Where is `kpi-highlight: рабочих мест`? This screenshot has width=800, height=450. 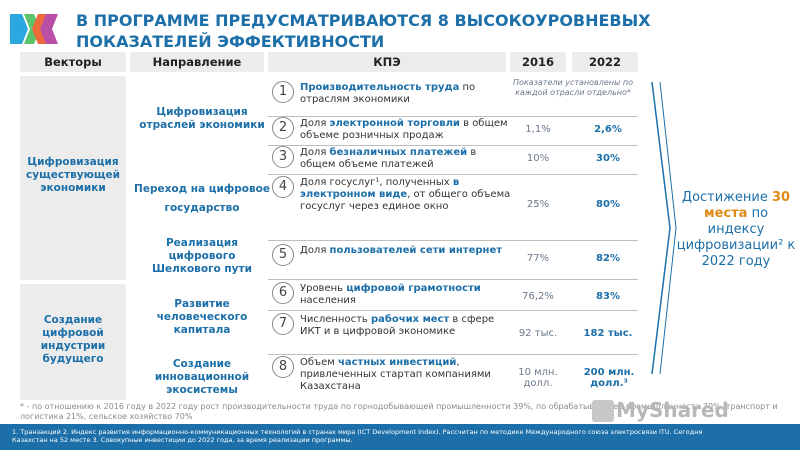 kpi-highlight: рабочих мест is located at coordinates (410, 319).